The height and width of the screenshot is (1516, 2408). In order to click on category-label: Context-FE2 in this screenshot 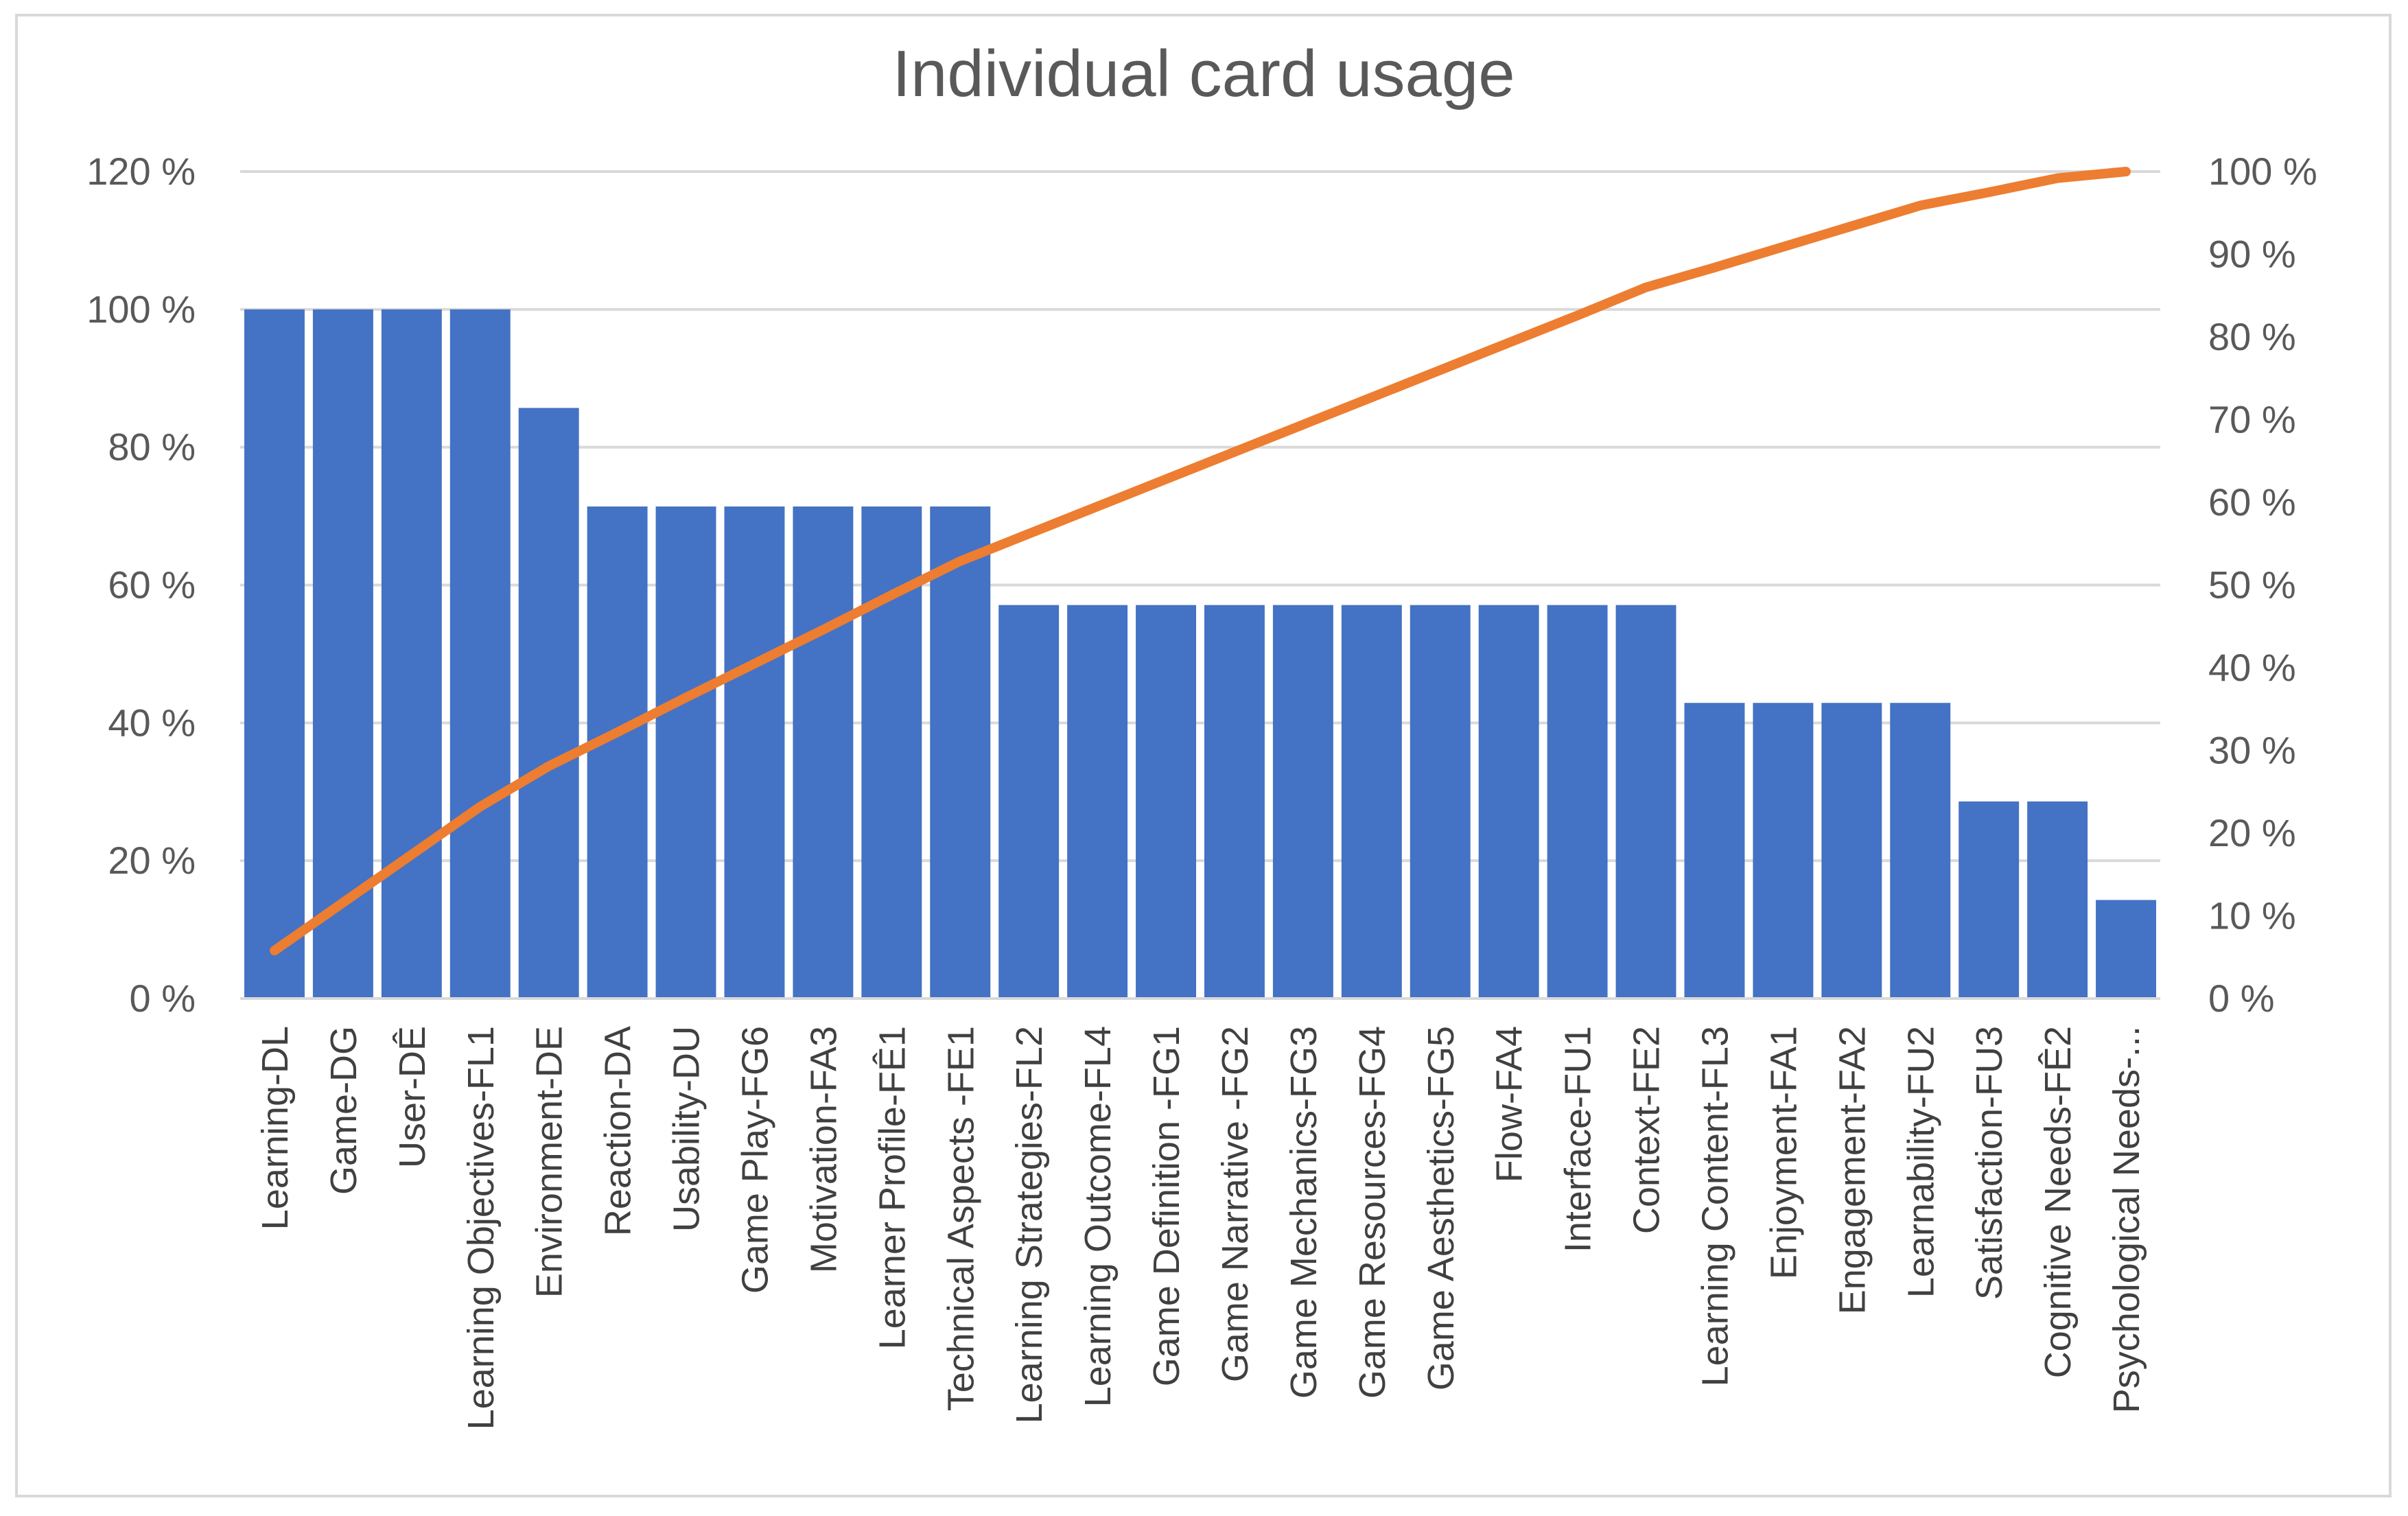, I will do `click(1647, 1130)`.